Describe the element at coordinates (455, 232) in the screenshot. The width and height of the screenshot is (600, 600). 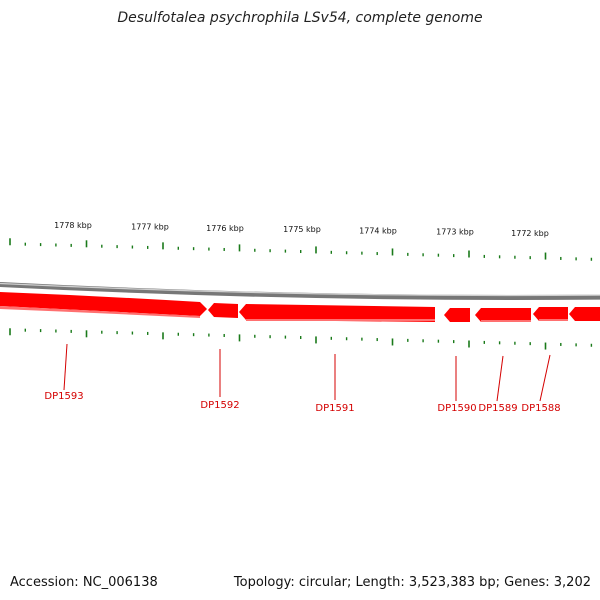
I see `scale-label: 1773 kbp` at that location.